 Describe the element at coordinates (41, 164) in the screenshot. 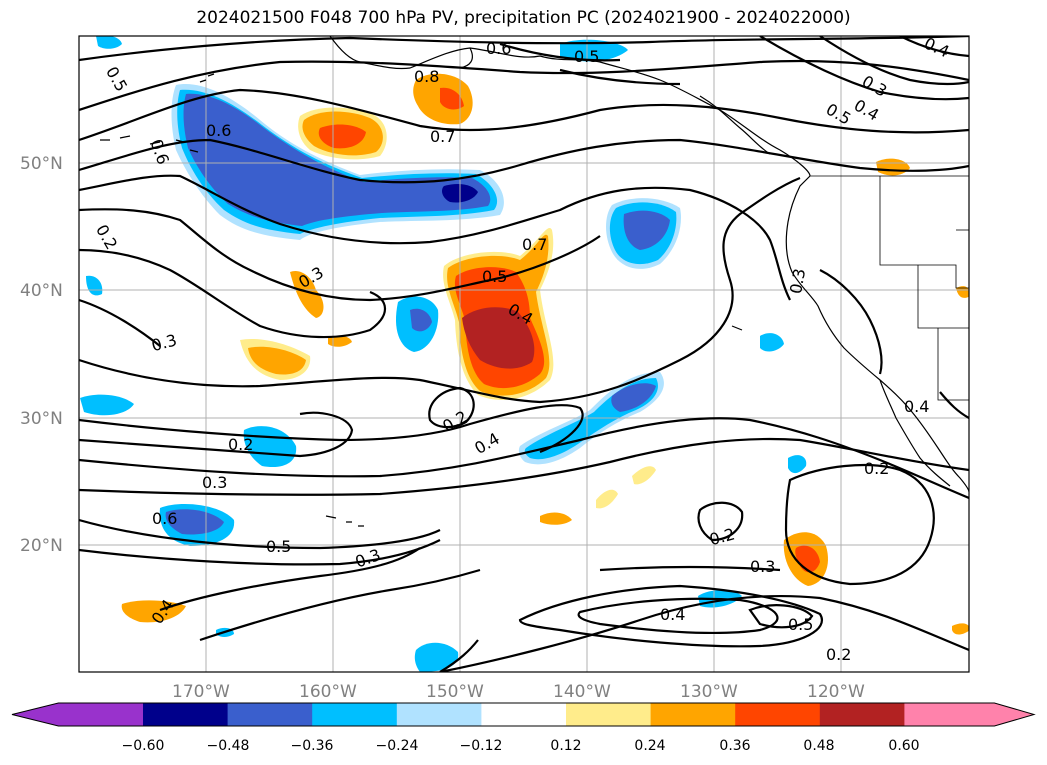

I see `lat-label-50n: 50°N` at that location.